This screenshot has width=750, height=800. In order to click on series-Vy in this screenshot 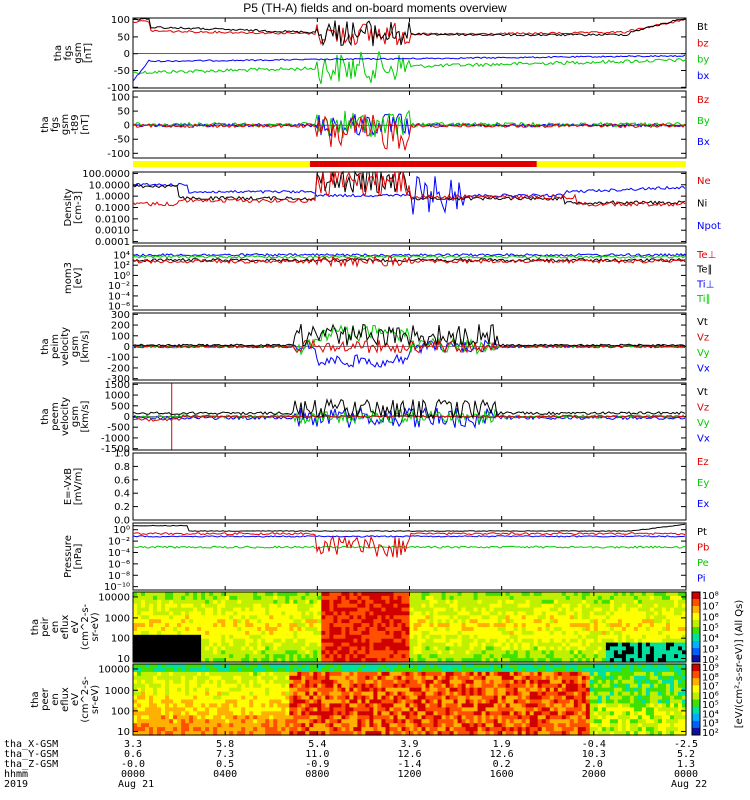, I will do `click(409, 416)`.